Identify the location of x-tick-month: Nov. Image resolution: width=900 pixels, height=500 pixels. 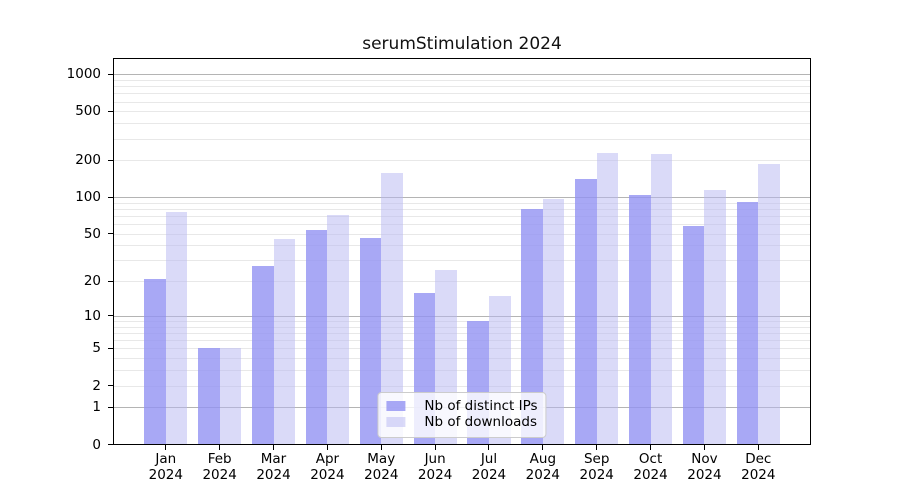
(704, 459).